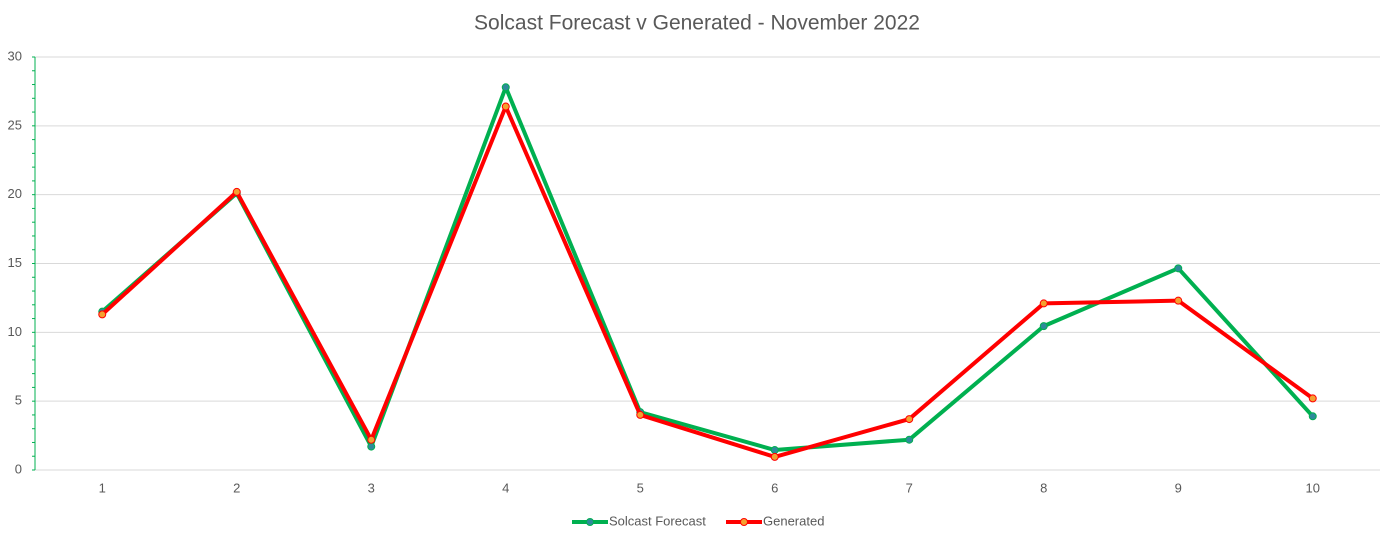  Describe the element at coordinates (18, 400) in the screenshot. I see `y-tick-label: 5` at that location.